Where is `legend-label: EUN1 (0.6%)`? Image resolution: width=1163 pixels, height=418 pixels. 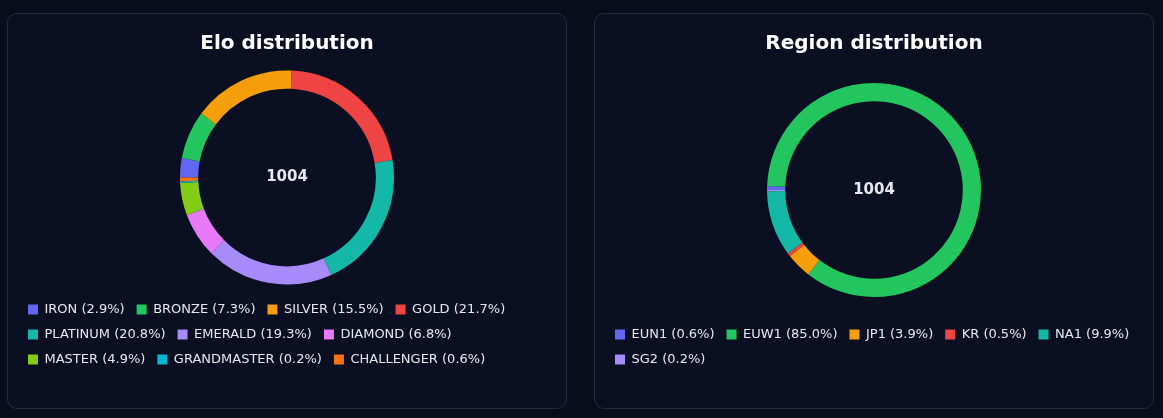 legend-label: EUN1 (0.6%) is located at coordinates (673, 333).